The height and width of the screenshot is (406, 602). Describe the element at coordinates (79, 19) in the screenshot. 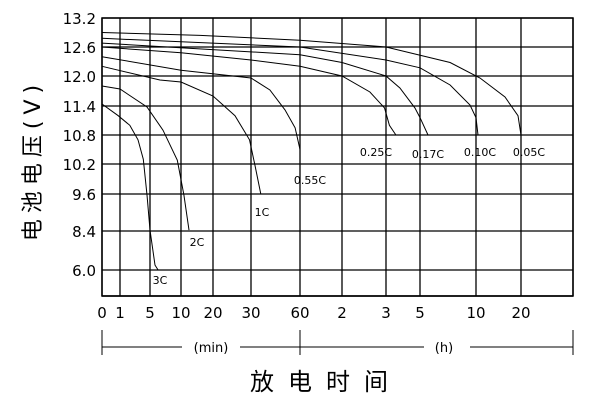

I see `y-tick-label: 13.2` at that location.